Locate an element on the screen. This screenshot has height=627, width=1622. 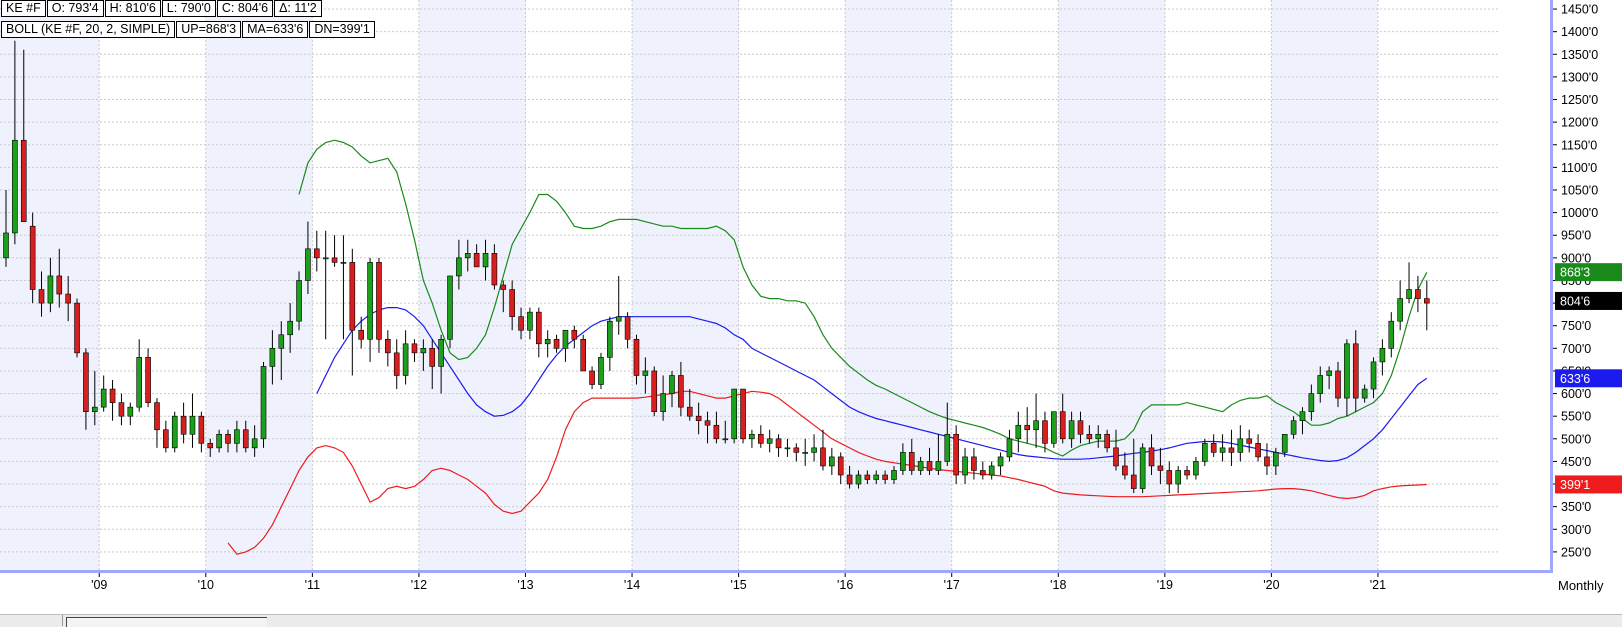
bottom-scrollbar is located at coordinates (811, 620).